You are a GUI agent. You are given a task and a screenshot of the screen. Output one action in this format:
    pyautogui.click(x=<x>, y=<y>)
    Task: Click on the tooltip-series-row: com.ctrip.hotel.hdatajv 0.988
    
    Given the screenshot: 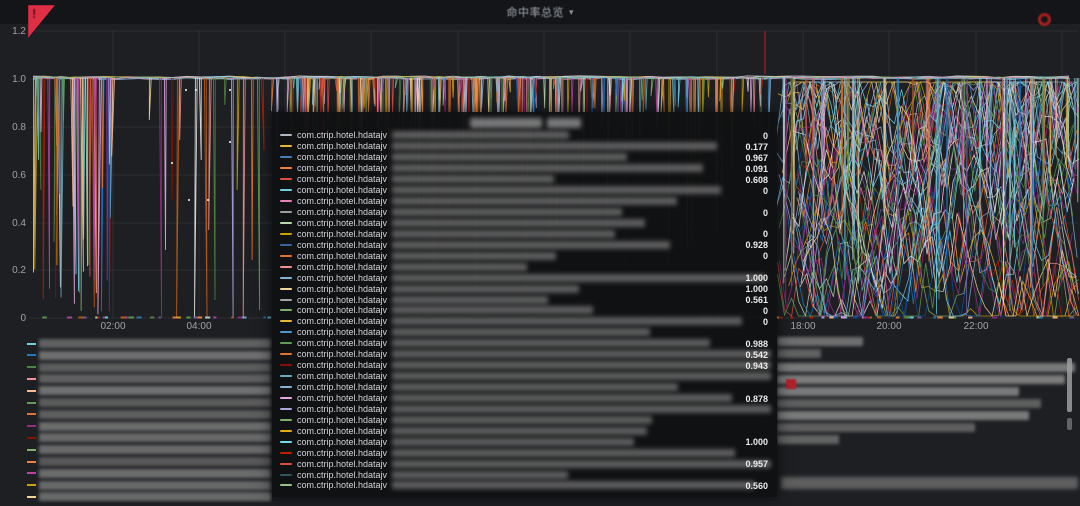 What is the action you would take?
    pyautogui.click(x=525, y=343)
    